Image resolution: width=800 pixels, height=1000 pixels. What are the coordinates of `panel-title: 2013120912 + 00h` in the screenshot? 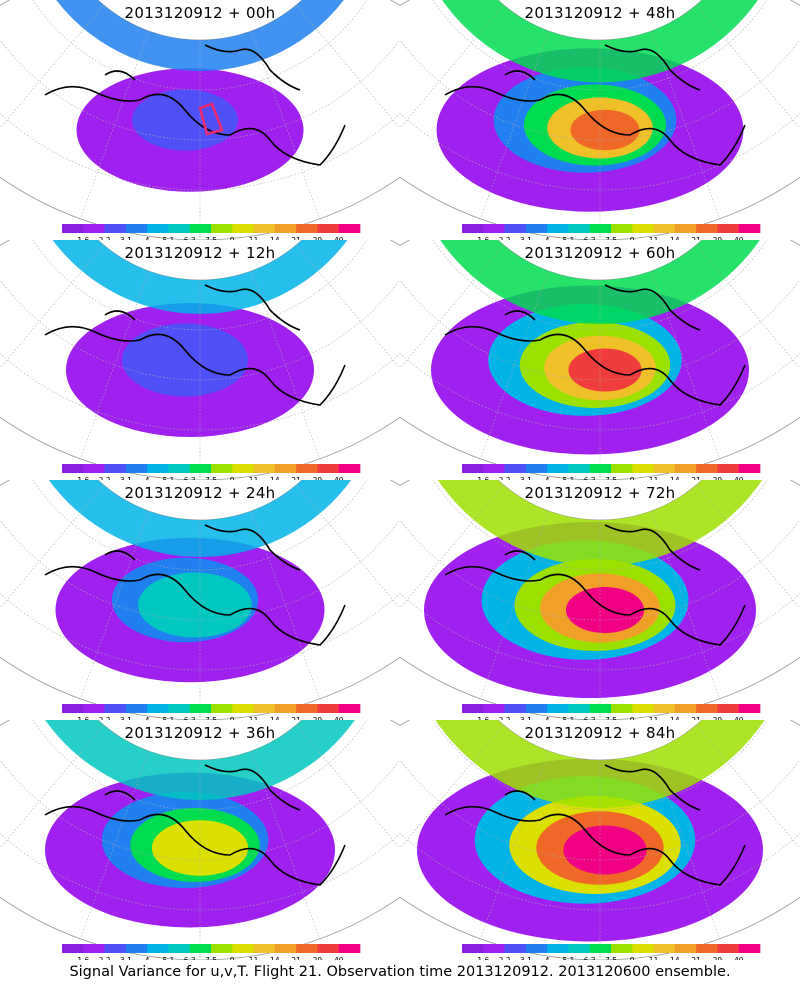 It's located at (200, 13).